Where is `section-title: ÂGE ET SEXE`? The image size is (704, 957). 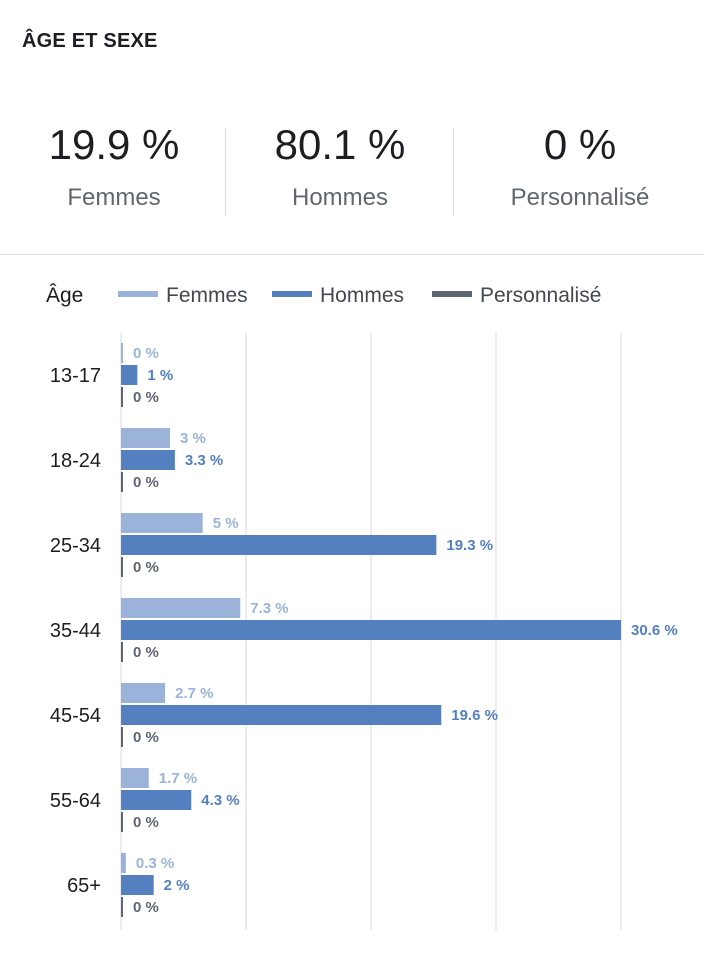
section-title: ÂGE ET SEXE is located at coordinates (90, 41).